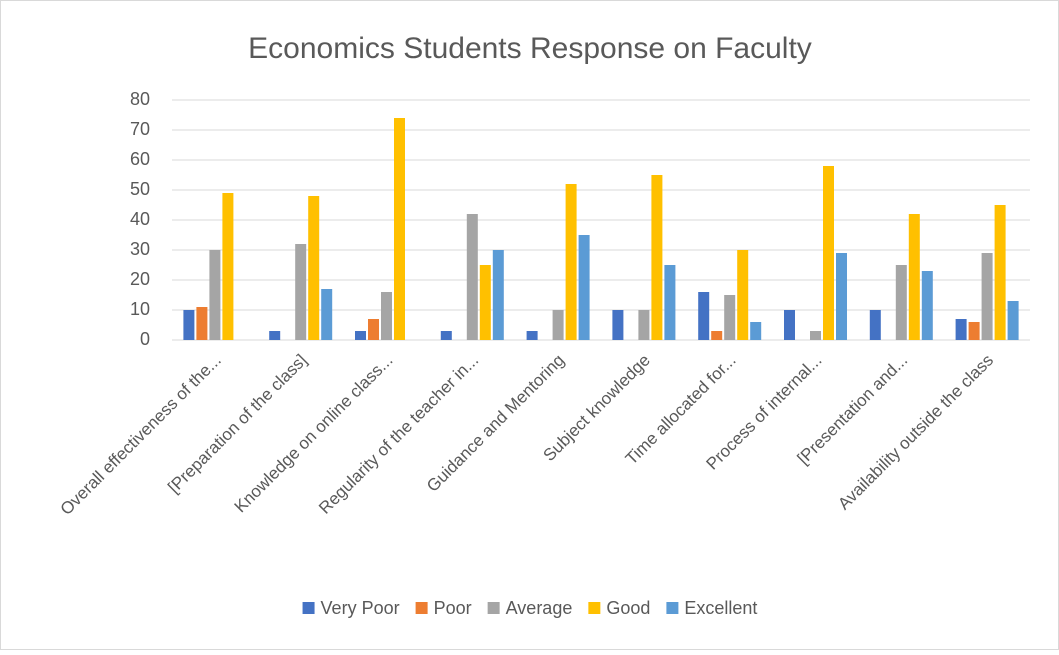 The image size is (1059, 655). What do you see at coordinates (140, 189) in the screenshot?
I see `y-tick-label: 50` at bounding box center [140, 189].